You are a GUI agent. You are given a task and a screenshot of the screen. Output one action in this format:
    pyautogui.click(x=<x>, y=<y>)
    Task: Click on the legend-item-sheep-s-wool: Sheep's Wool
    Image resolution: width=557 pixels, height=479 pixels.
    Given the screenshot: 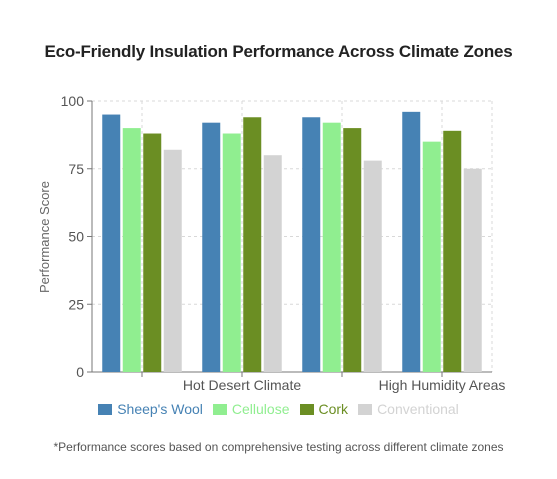 What is the action you would take?
    pyautogui.click(x=150, y=409)
    